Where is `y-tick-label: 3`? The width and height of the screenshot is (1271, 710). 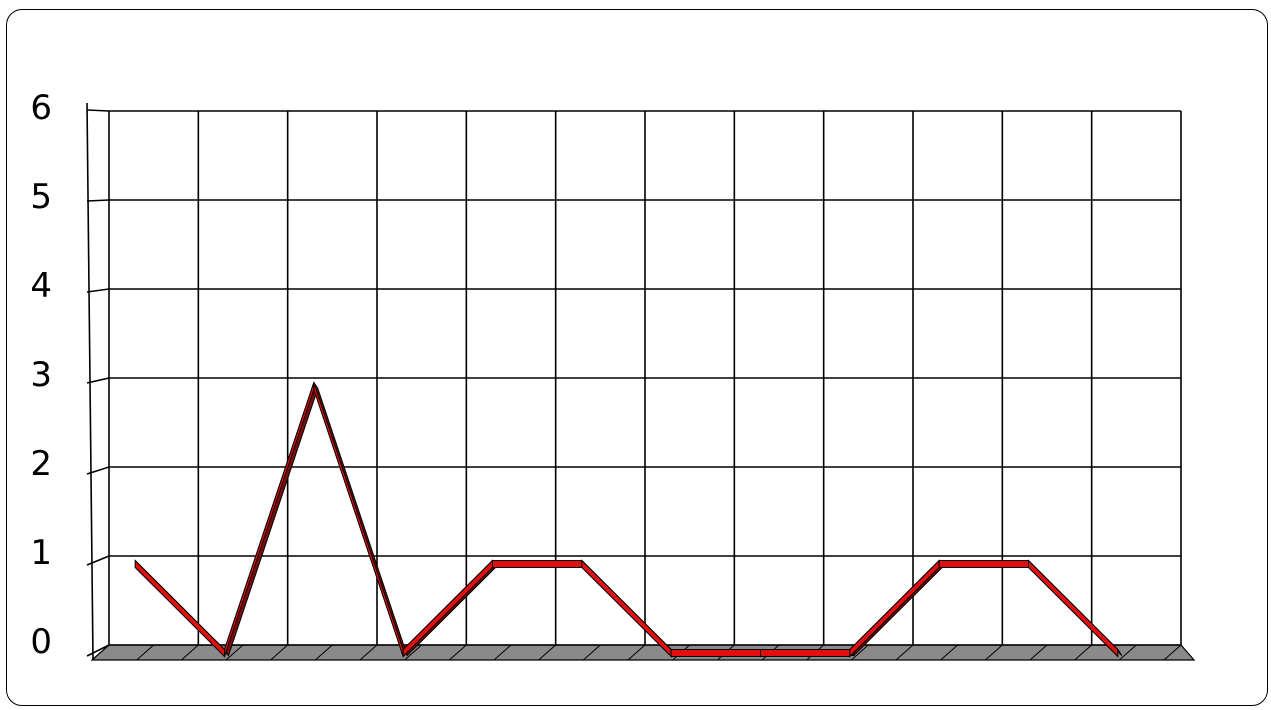 y-tick-label: 3 is located at coordinates (41, 375).